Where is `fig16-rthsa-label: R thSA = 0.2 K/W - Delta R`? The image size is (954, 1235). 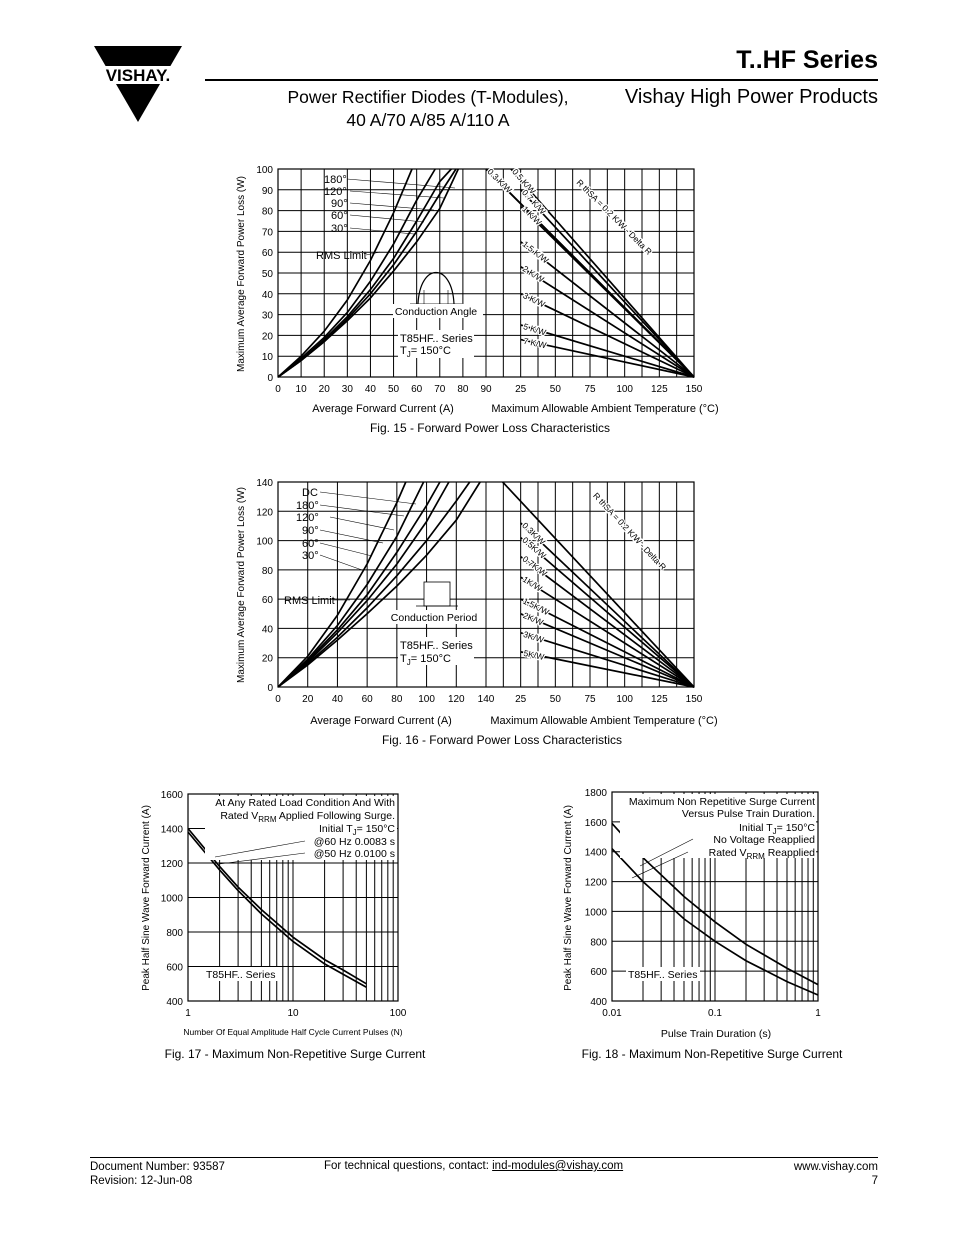
fig16-rthsa-label: R thSA = 0.2 K/W - Delta R is located at coordinates (629, 532).